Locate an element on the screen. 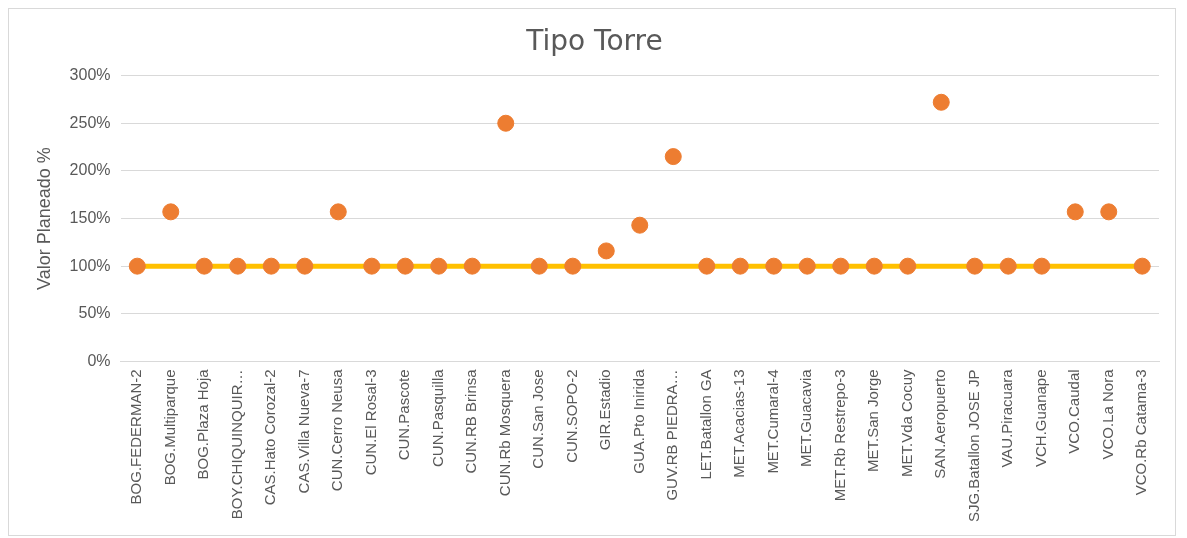 The width and height of the screenshot is (1187, 538). y-tick-label: 0% is located at coordinates (99, 360).